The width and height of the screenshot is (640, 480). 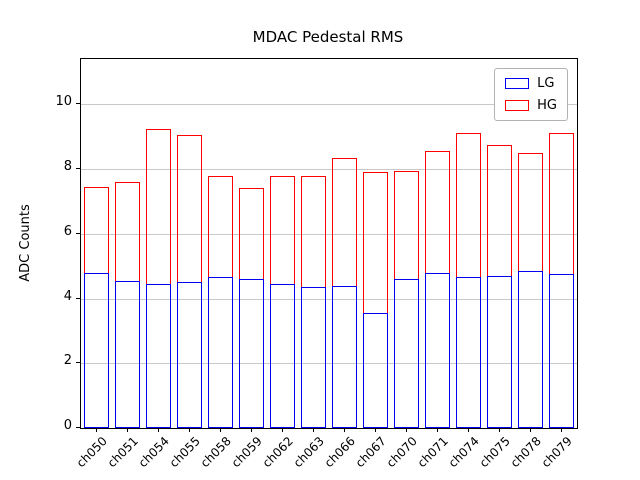 What do you see at coordinates (96, 350) in the screenshot?
I see `bar-lg-ch050` at bounding box center [96, 350].